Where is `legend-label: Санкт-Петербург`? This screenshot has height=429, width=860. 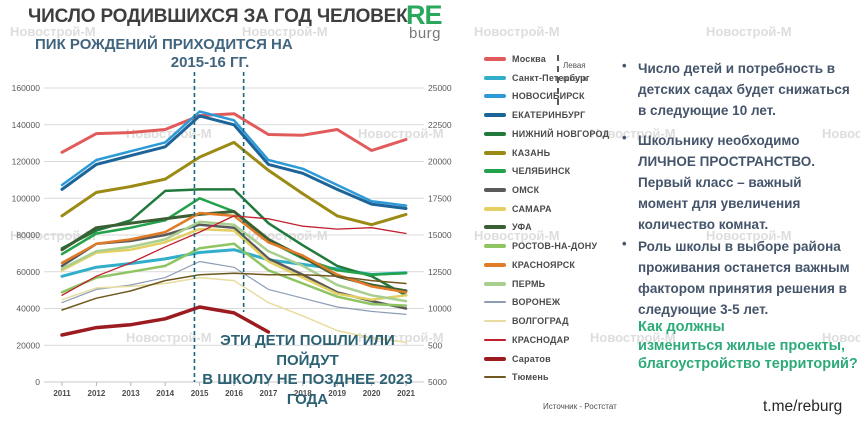 legend-label: Санкт-Петербург is located at coordinates (551, 77).